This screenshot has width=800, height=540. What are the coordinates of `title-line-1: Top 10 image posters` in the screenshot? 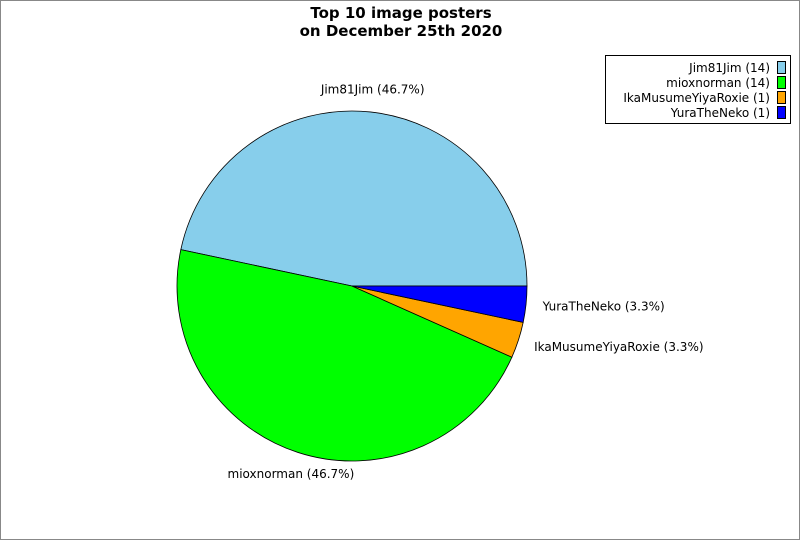 It's located at (401, 13).